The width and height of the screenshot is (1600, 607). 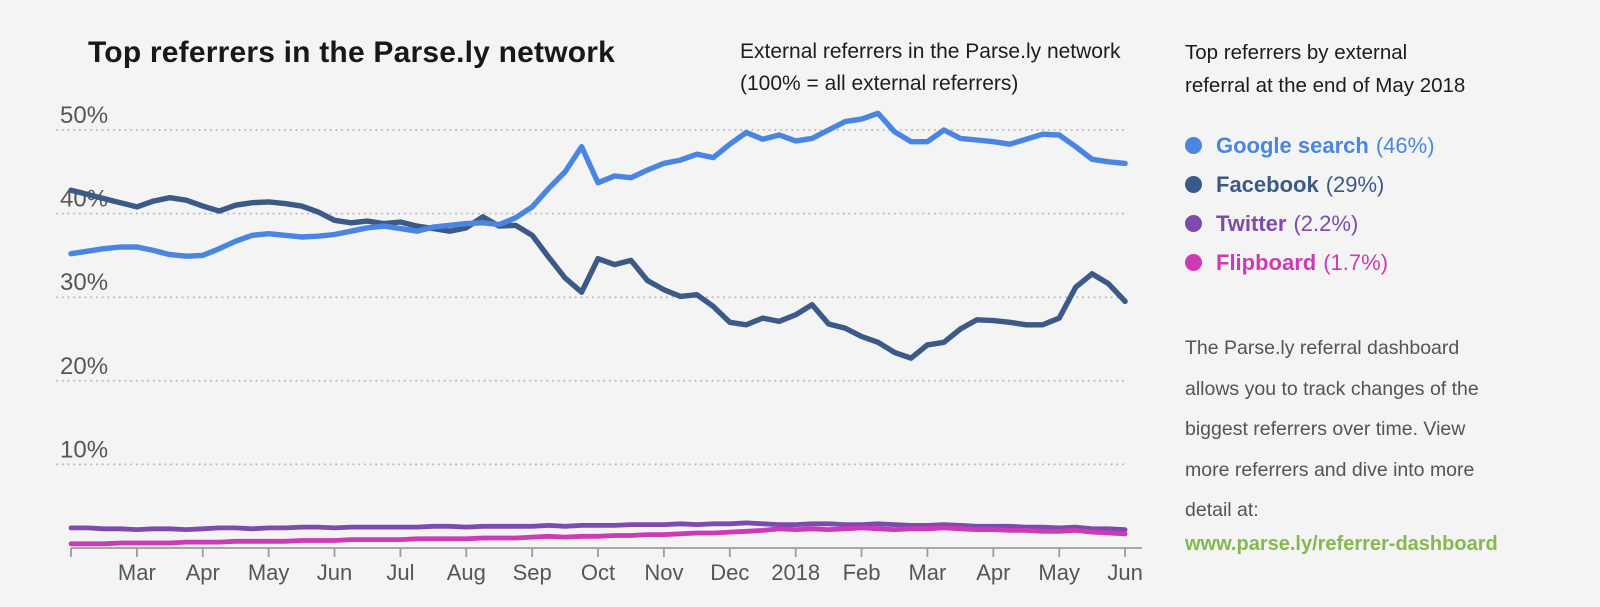 What do you see at coordinates (1322, 348) in the screenshot?
I see `description-line: The Parse.ly referral dashboard` at bounding box center [1322, 348].